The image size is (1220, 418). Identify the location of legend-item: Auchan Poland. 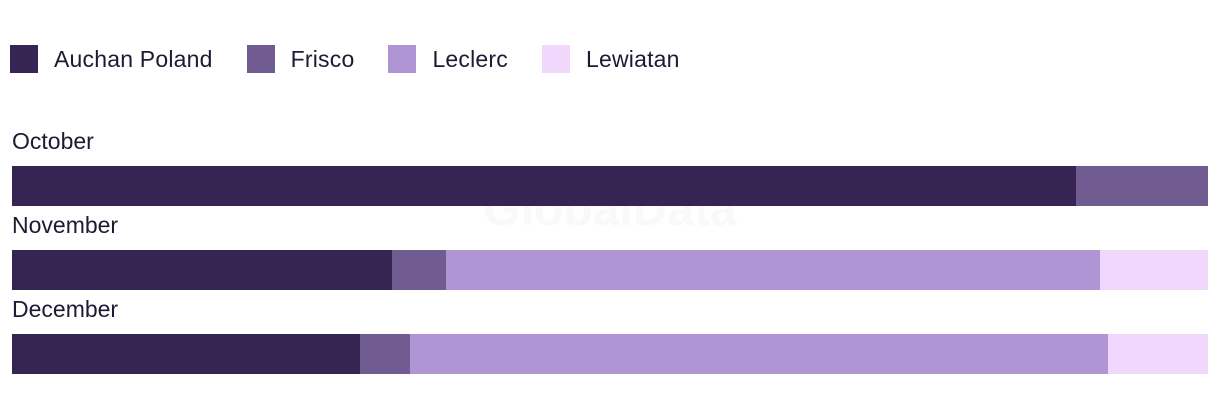
(111, 59).